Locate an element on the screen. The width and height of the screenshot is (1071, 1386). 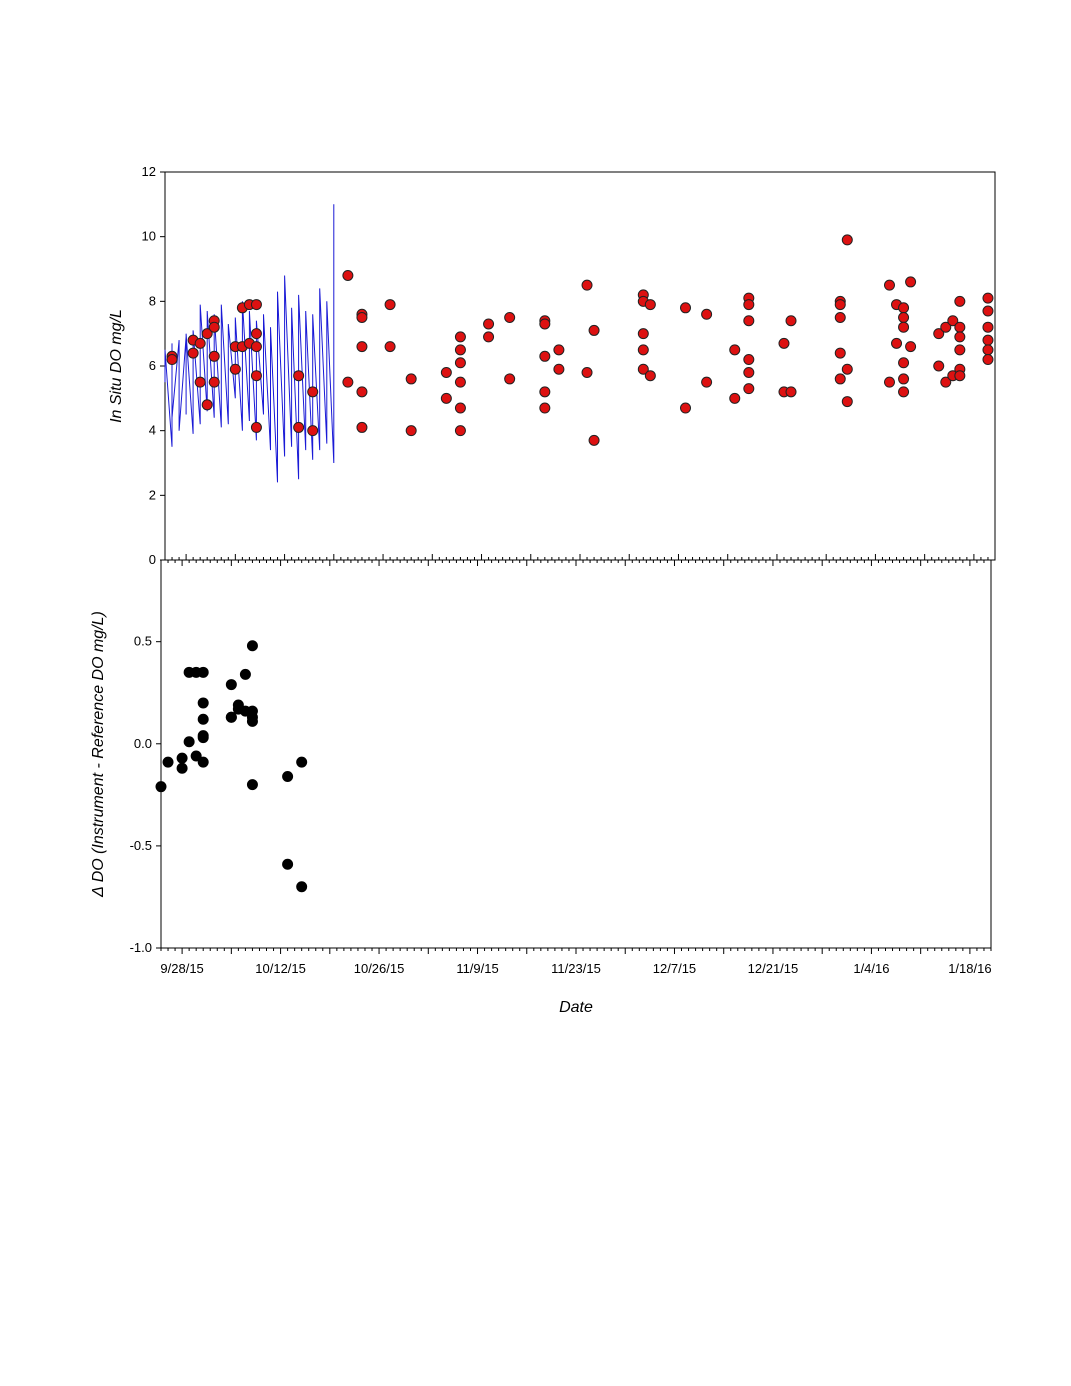
bottom-x-tick-label: 12/21/15 is located at coordinates (773, 968).